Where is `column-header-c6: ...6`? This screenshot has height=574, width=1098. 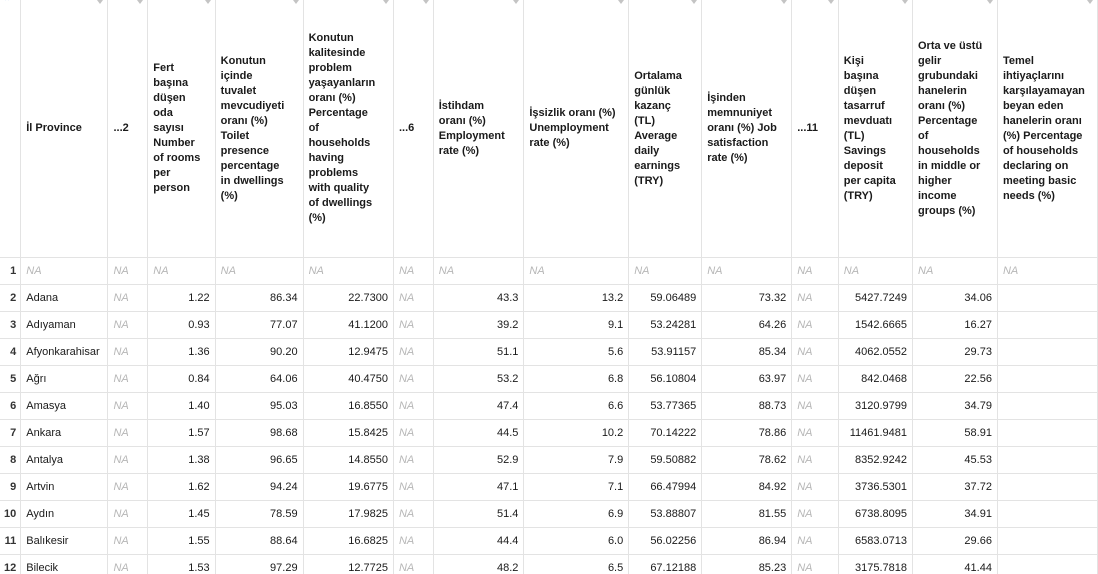
column-header-c6: ...6 is located at coordinates (413, 129).